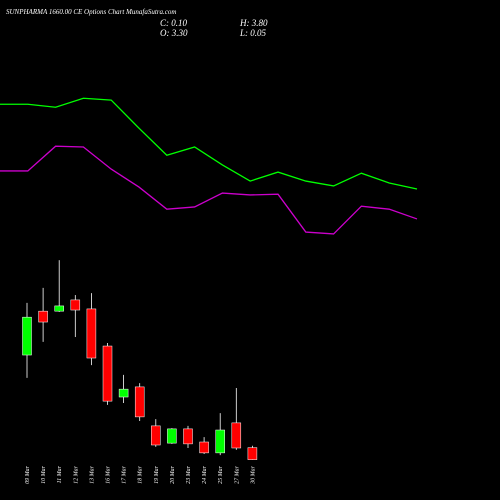  I want to click on x-tick-label: 09 Mar, so click(28, 474).